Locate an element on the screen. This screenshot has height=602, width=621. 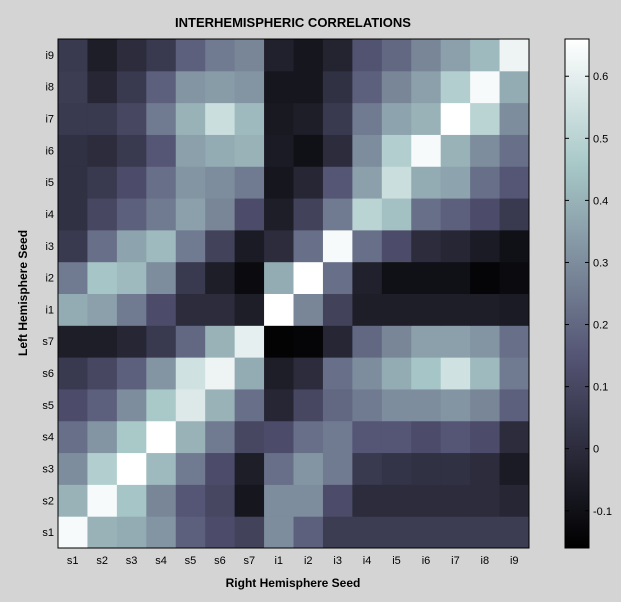
y-tick-label: i3 is located at coordinates (49, 247).